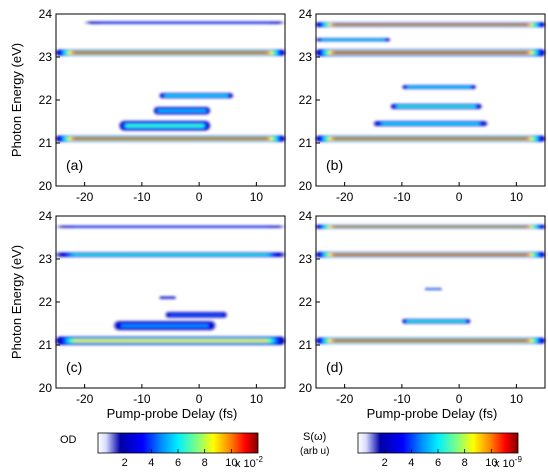 This screenshot has height=472, width=548. What do you see at coordinates (306, 302) in the screenshot?
I see `panel-d-y-tick-label: 22` at bounding box center [306, 302].